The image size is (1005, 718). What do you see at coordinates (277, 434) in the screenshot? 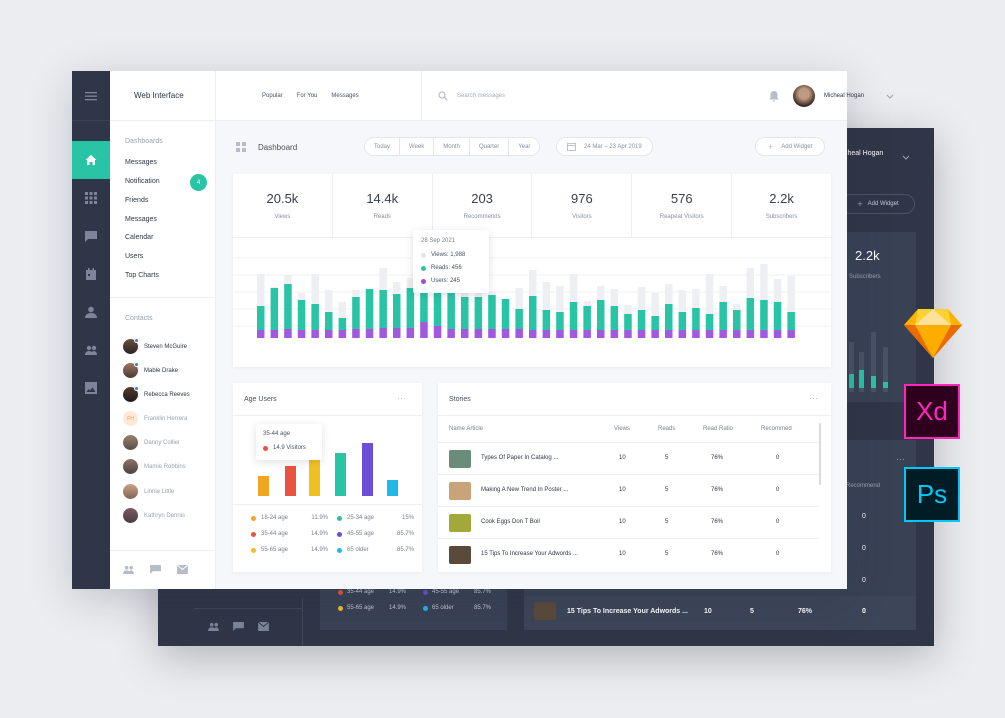
I see `tooltip-title: 35-44 age` at bounding box center [277, 434].